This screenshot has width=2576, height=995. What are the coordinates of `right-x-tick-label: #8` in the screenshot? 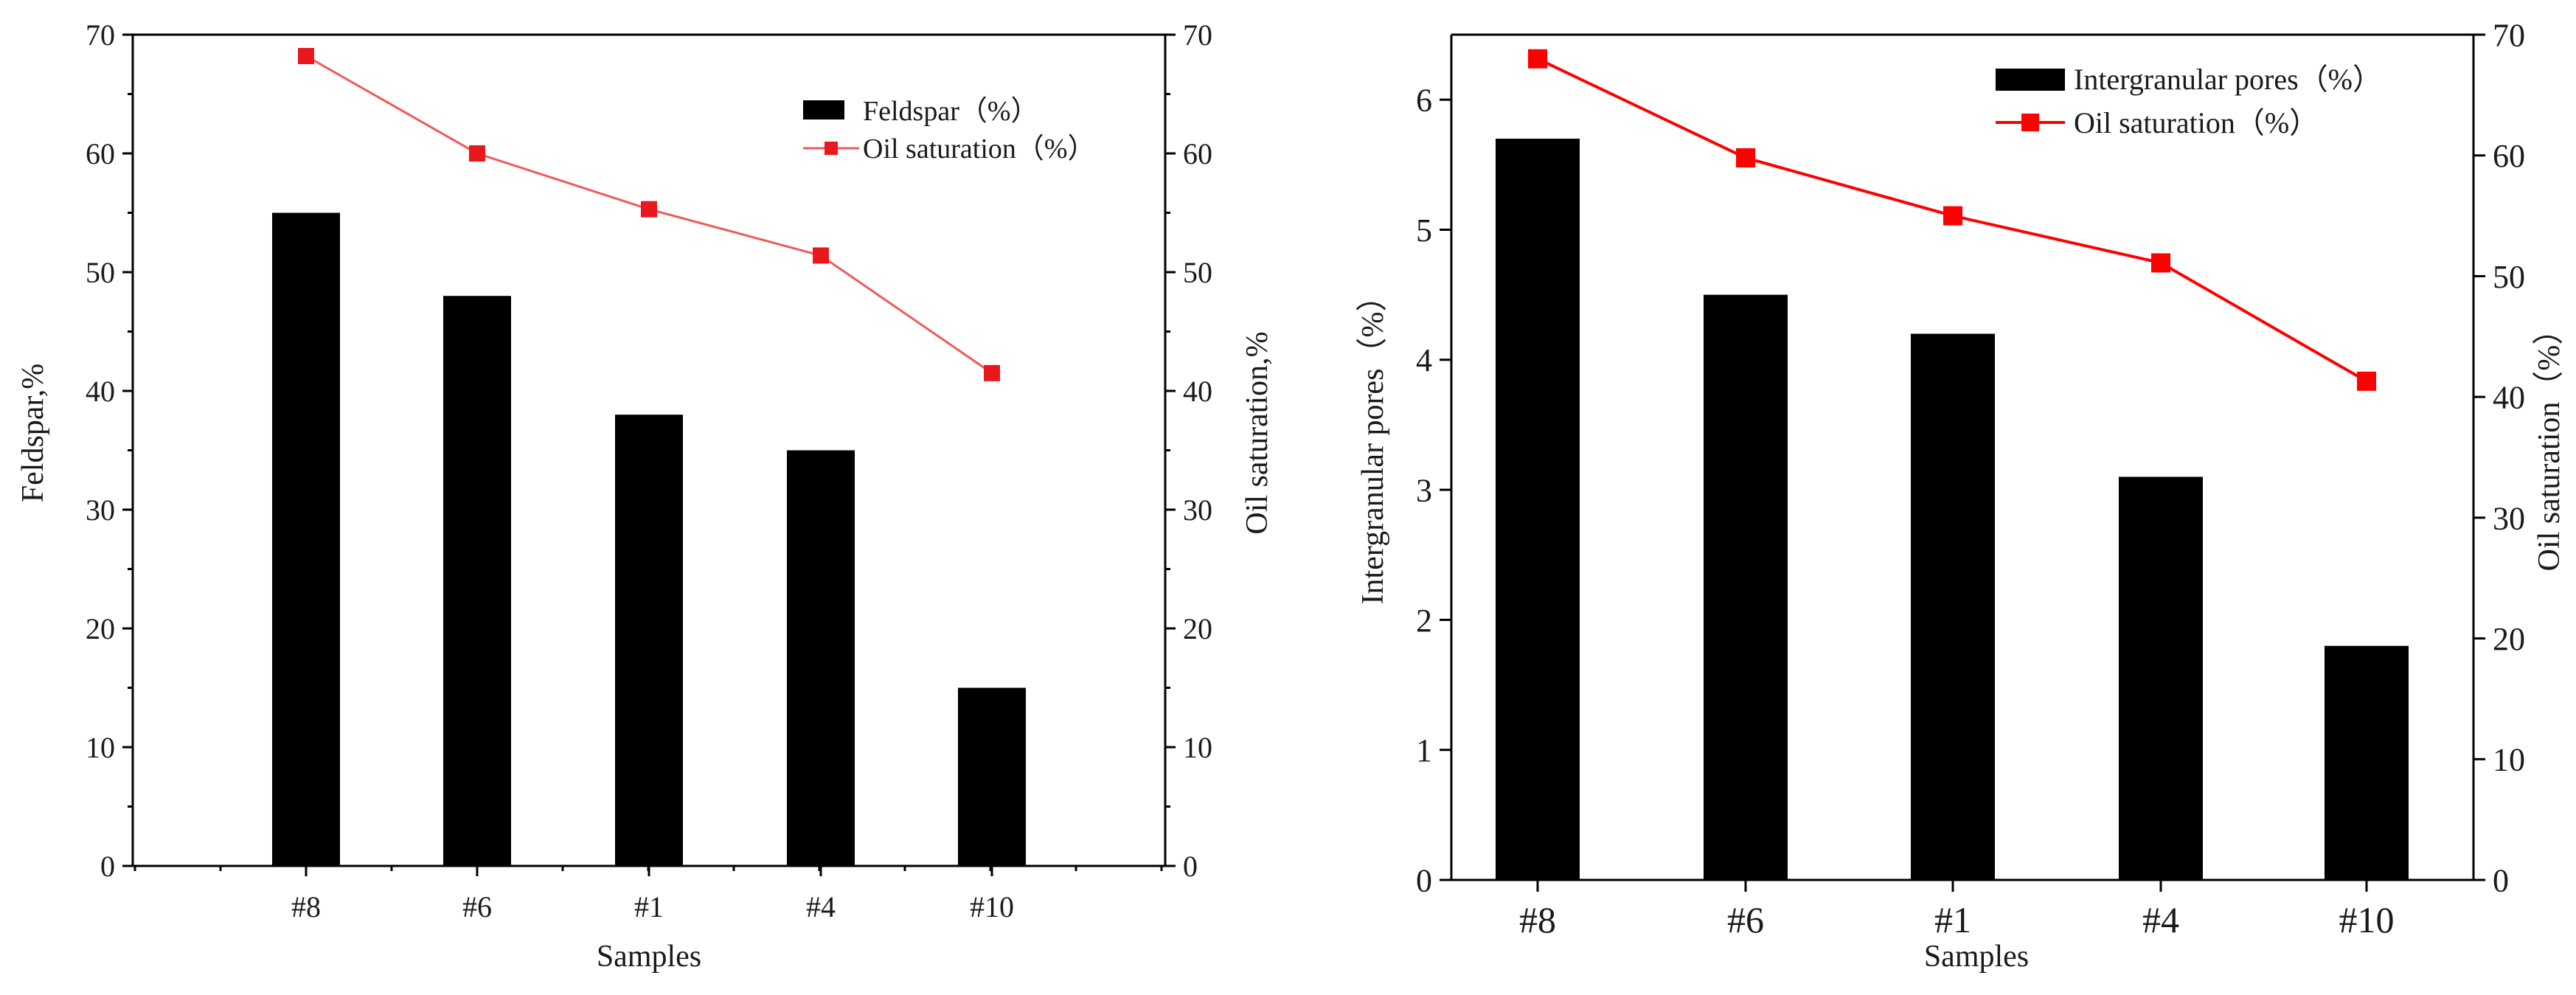 It's located at (1537, 919).